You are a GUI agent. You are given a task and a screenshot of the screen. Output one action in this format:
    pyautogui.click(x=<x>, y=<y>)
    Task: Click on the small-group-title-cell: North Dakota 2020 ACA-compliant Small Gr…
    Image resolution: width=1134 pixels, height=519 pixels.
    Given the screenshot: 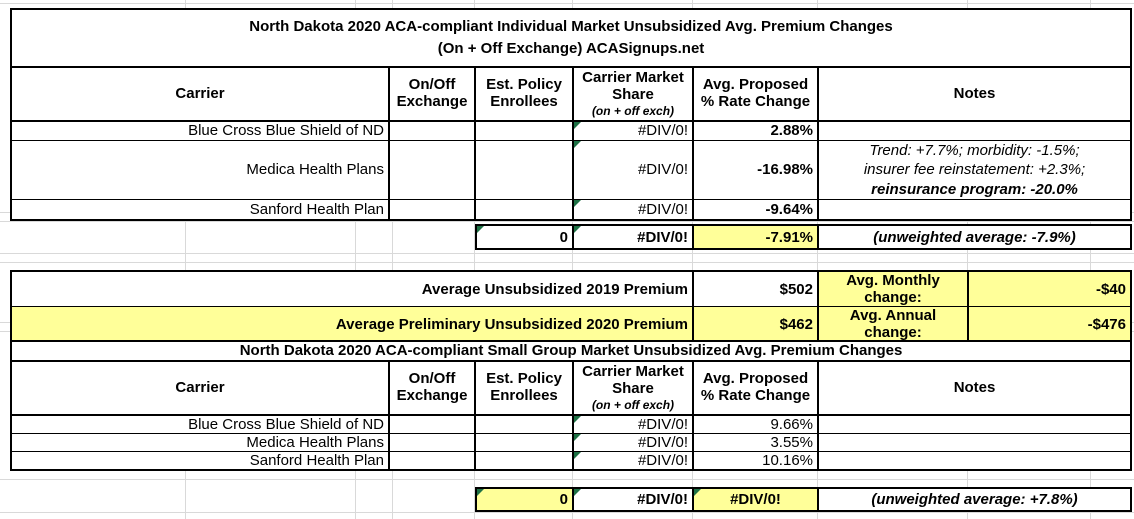 What is the action you would take?
    pyautogui.click(x=571, y=351)
    